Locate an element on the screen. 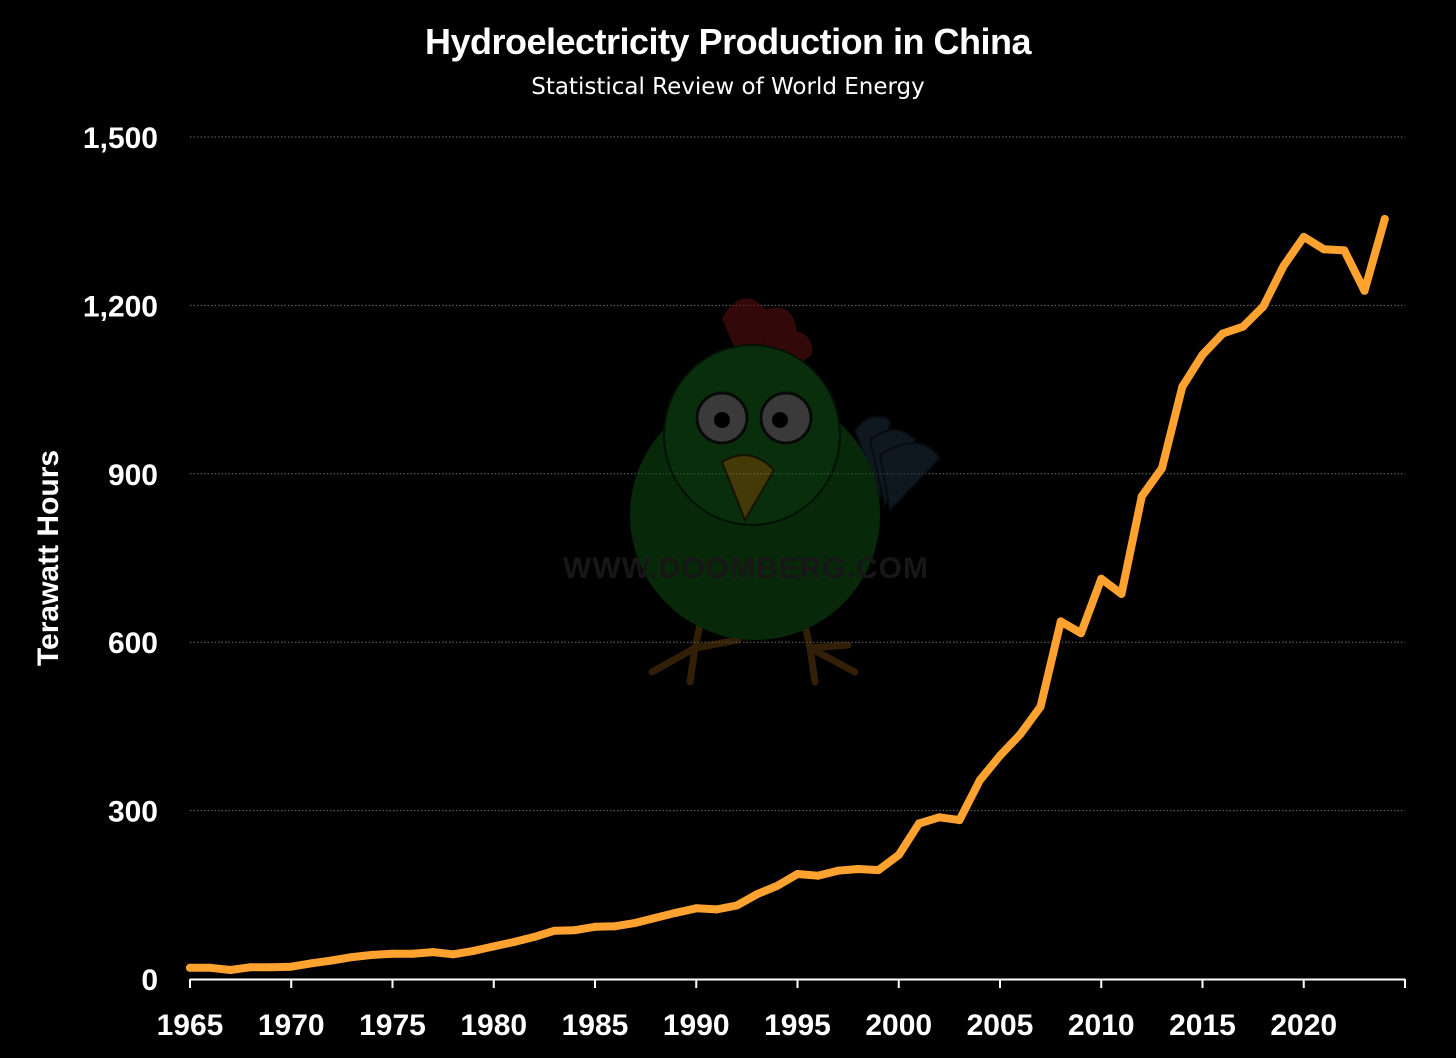  watermark: WWW.DOOMBERG.COM is located at coordinates (752, 492).